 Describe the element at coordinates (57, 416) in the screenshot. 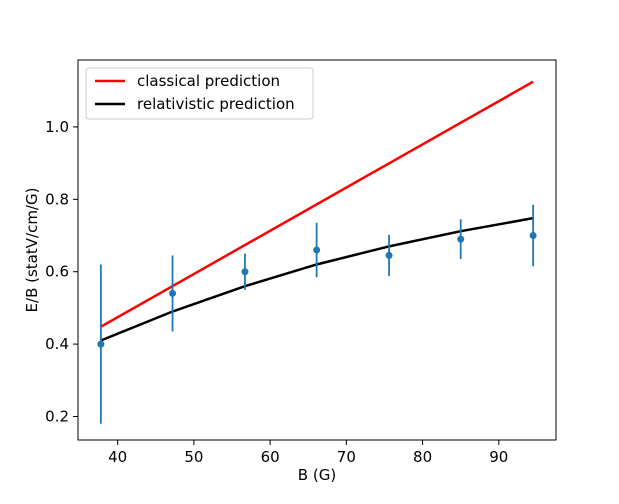

I see `y-tick-label: 0.2` at that location.